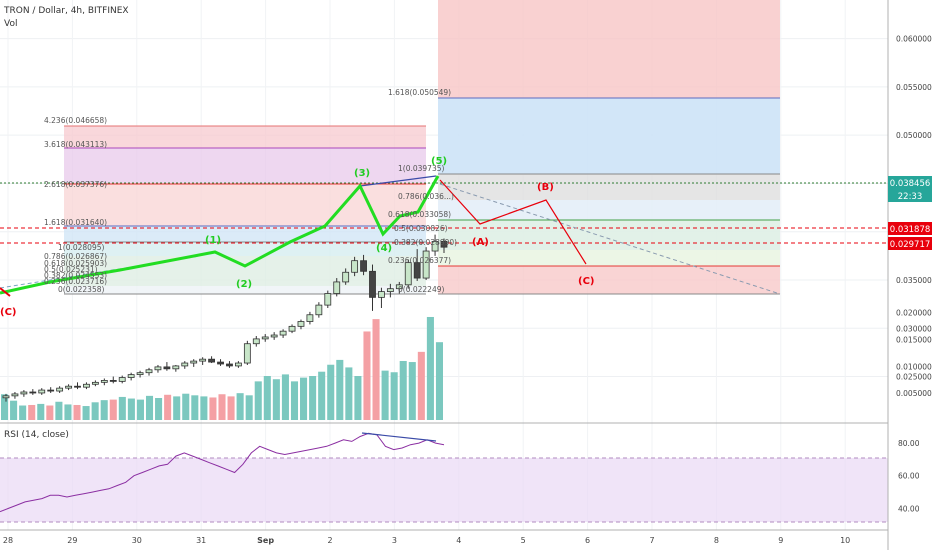 The height and width of the screenshot is (550, 932). I want to click on elliott-wave-impulse, so click(220, 235).